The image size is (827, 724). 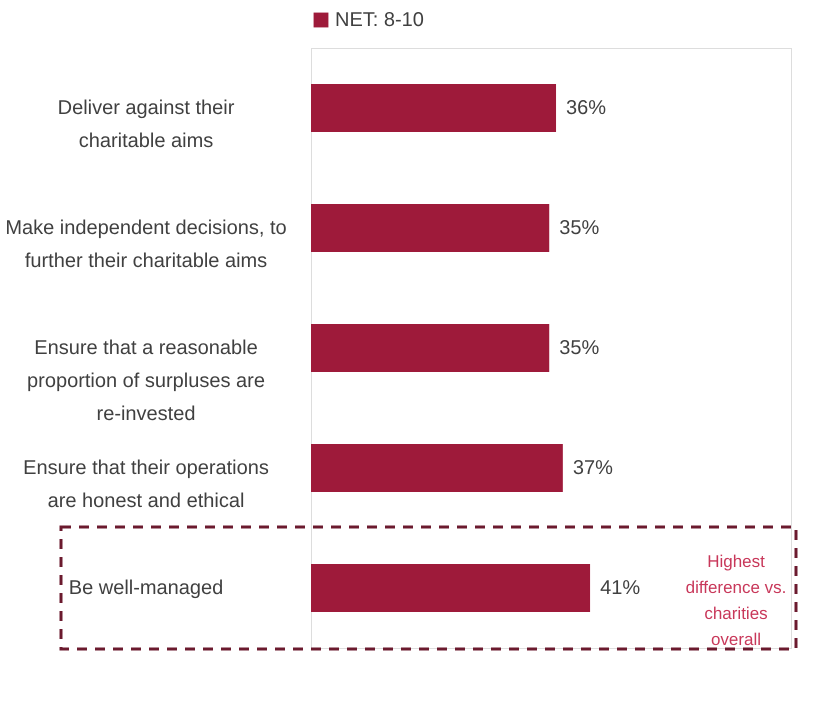 I want to click on y-tick-label: Make independent decisions, to further their charitable aims, so click(x=146, y=244).